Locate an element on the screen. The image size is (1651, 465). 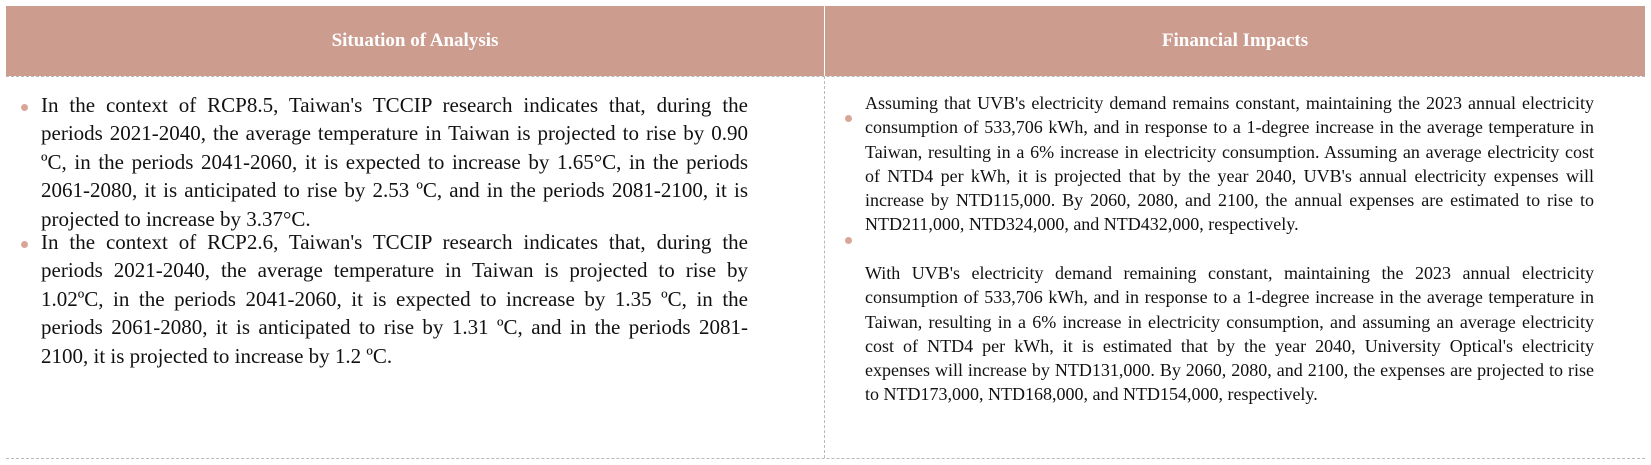
header-situation-of-analysis: Situation of Analysis is located at coordinates (415, 40).